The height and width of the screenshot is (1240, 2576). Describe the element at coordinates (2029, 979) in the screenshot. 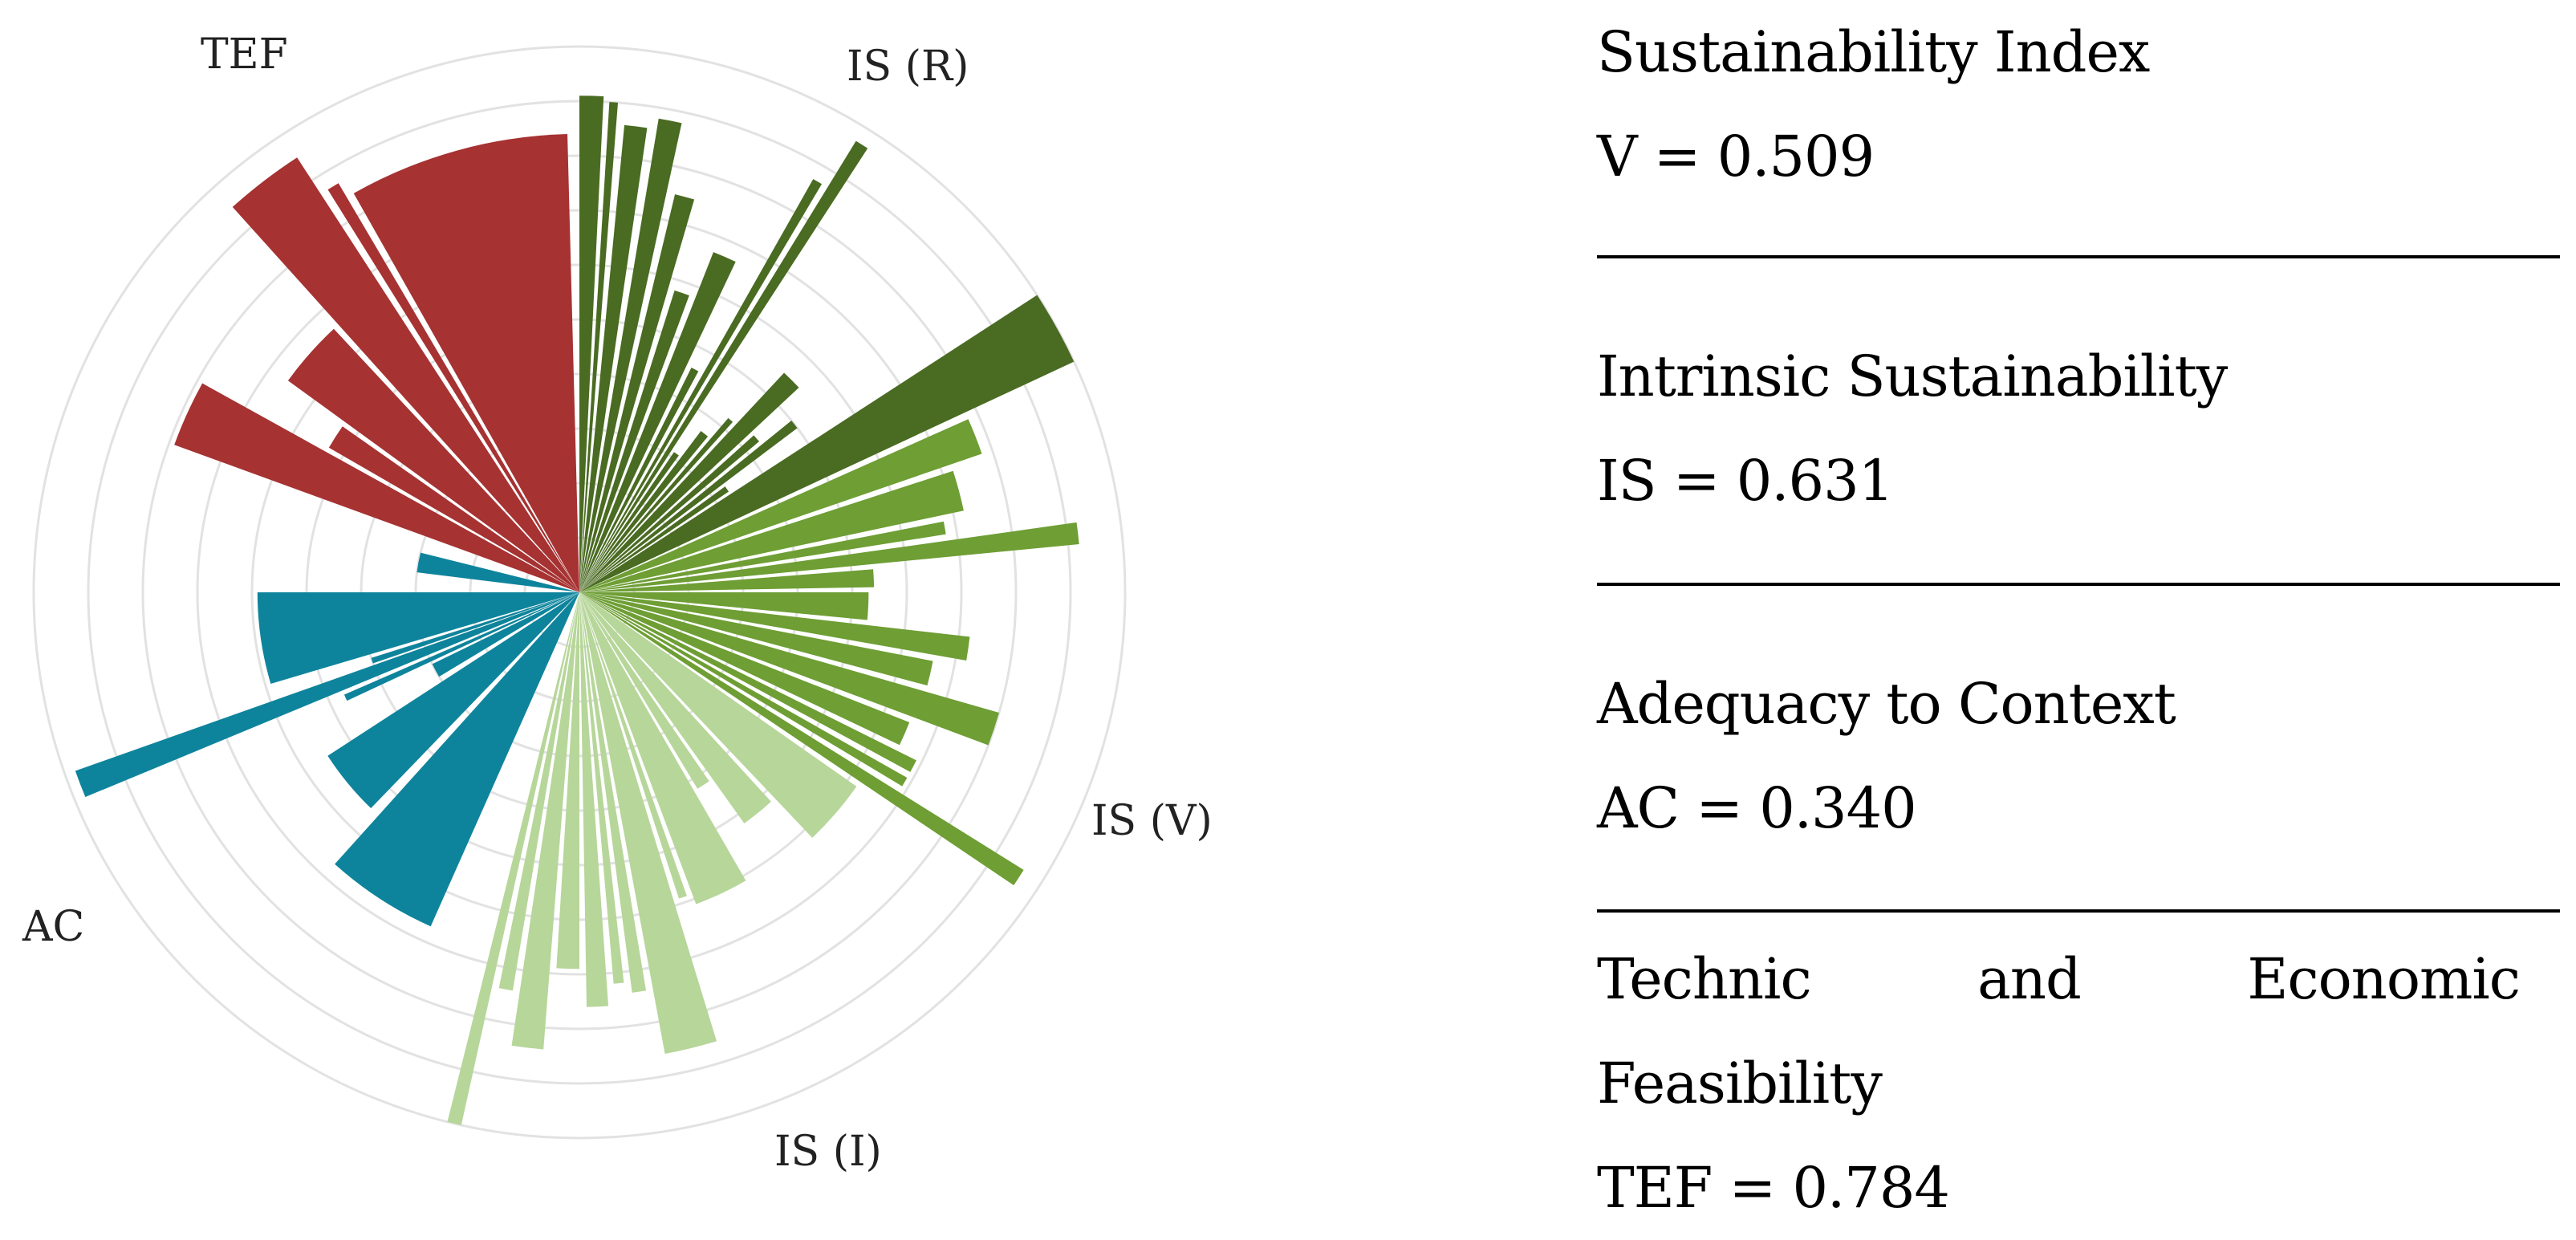

I see `tef-title-word: and` at that location.